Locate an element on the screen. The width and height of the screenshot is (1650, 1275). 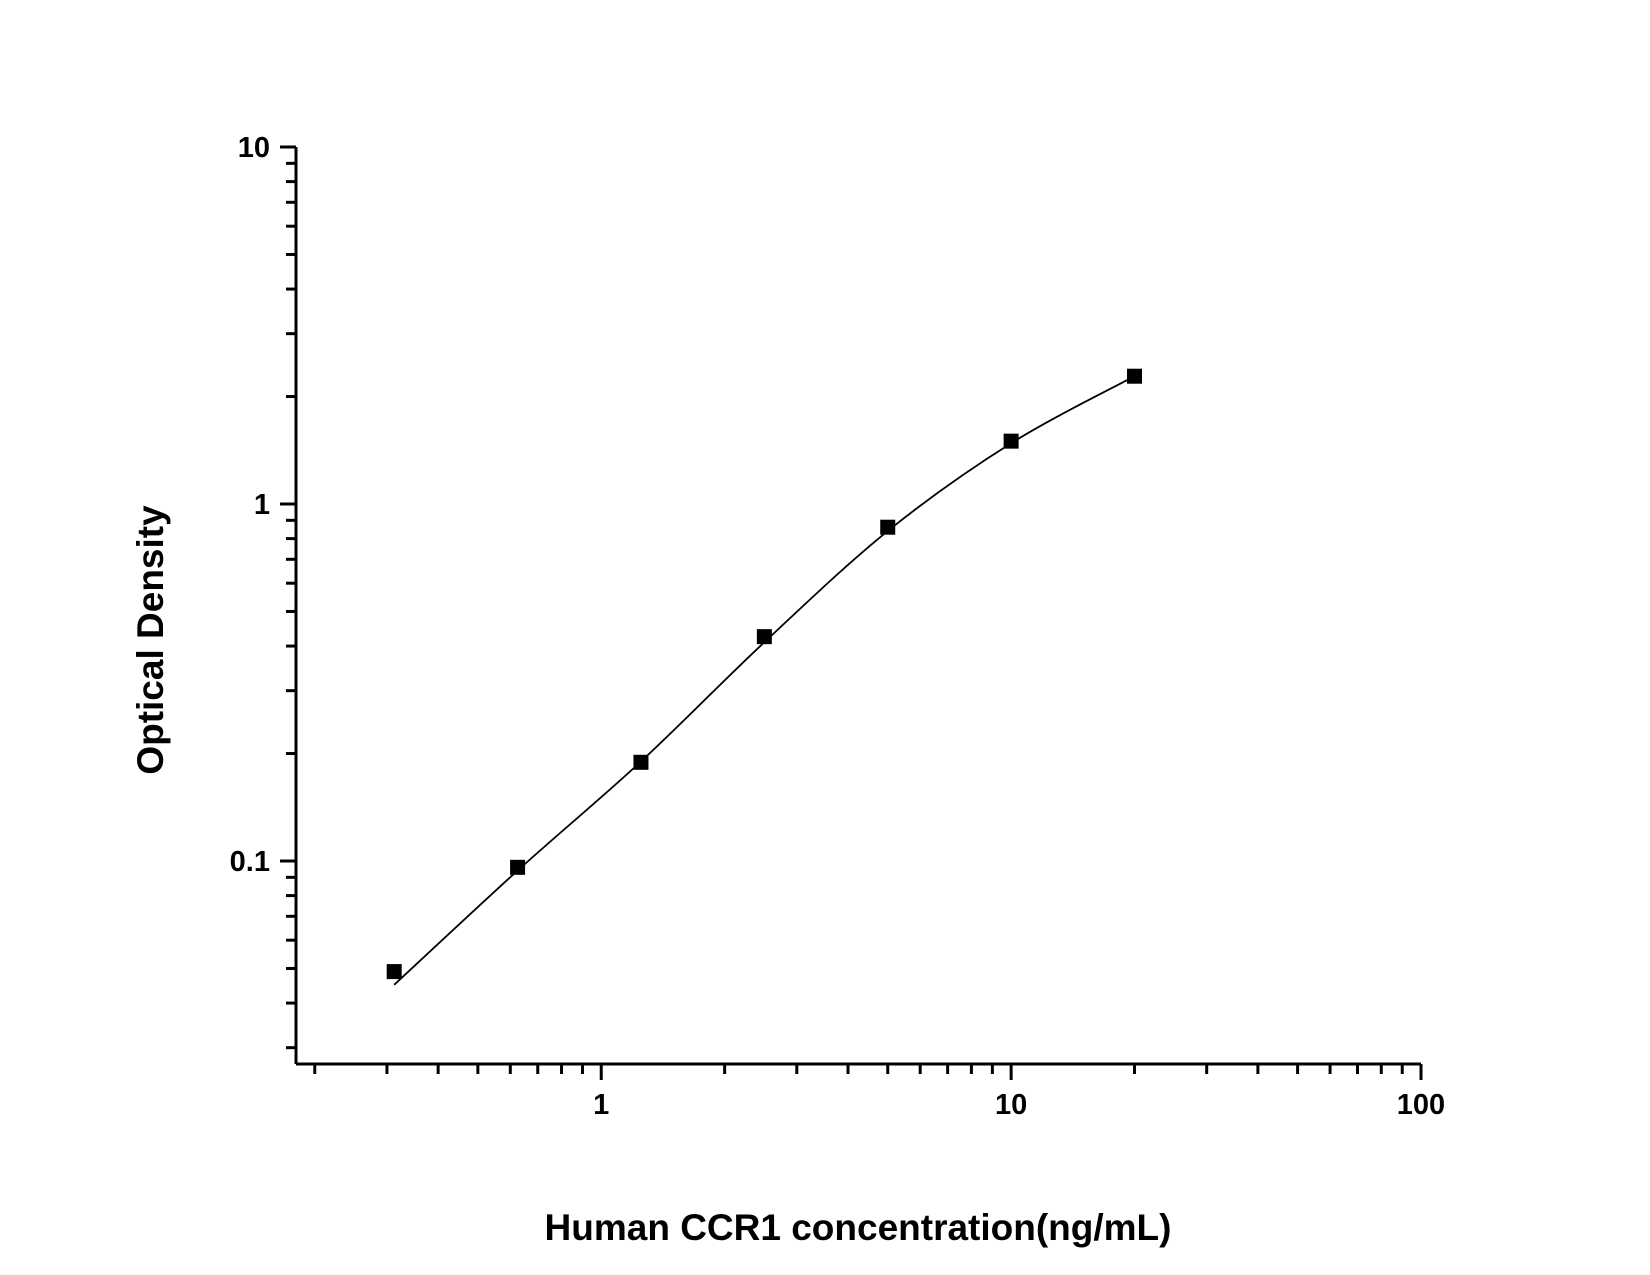
x-tick-label: 100 is located at coordinates (1421, 1105).